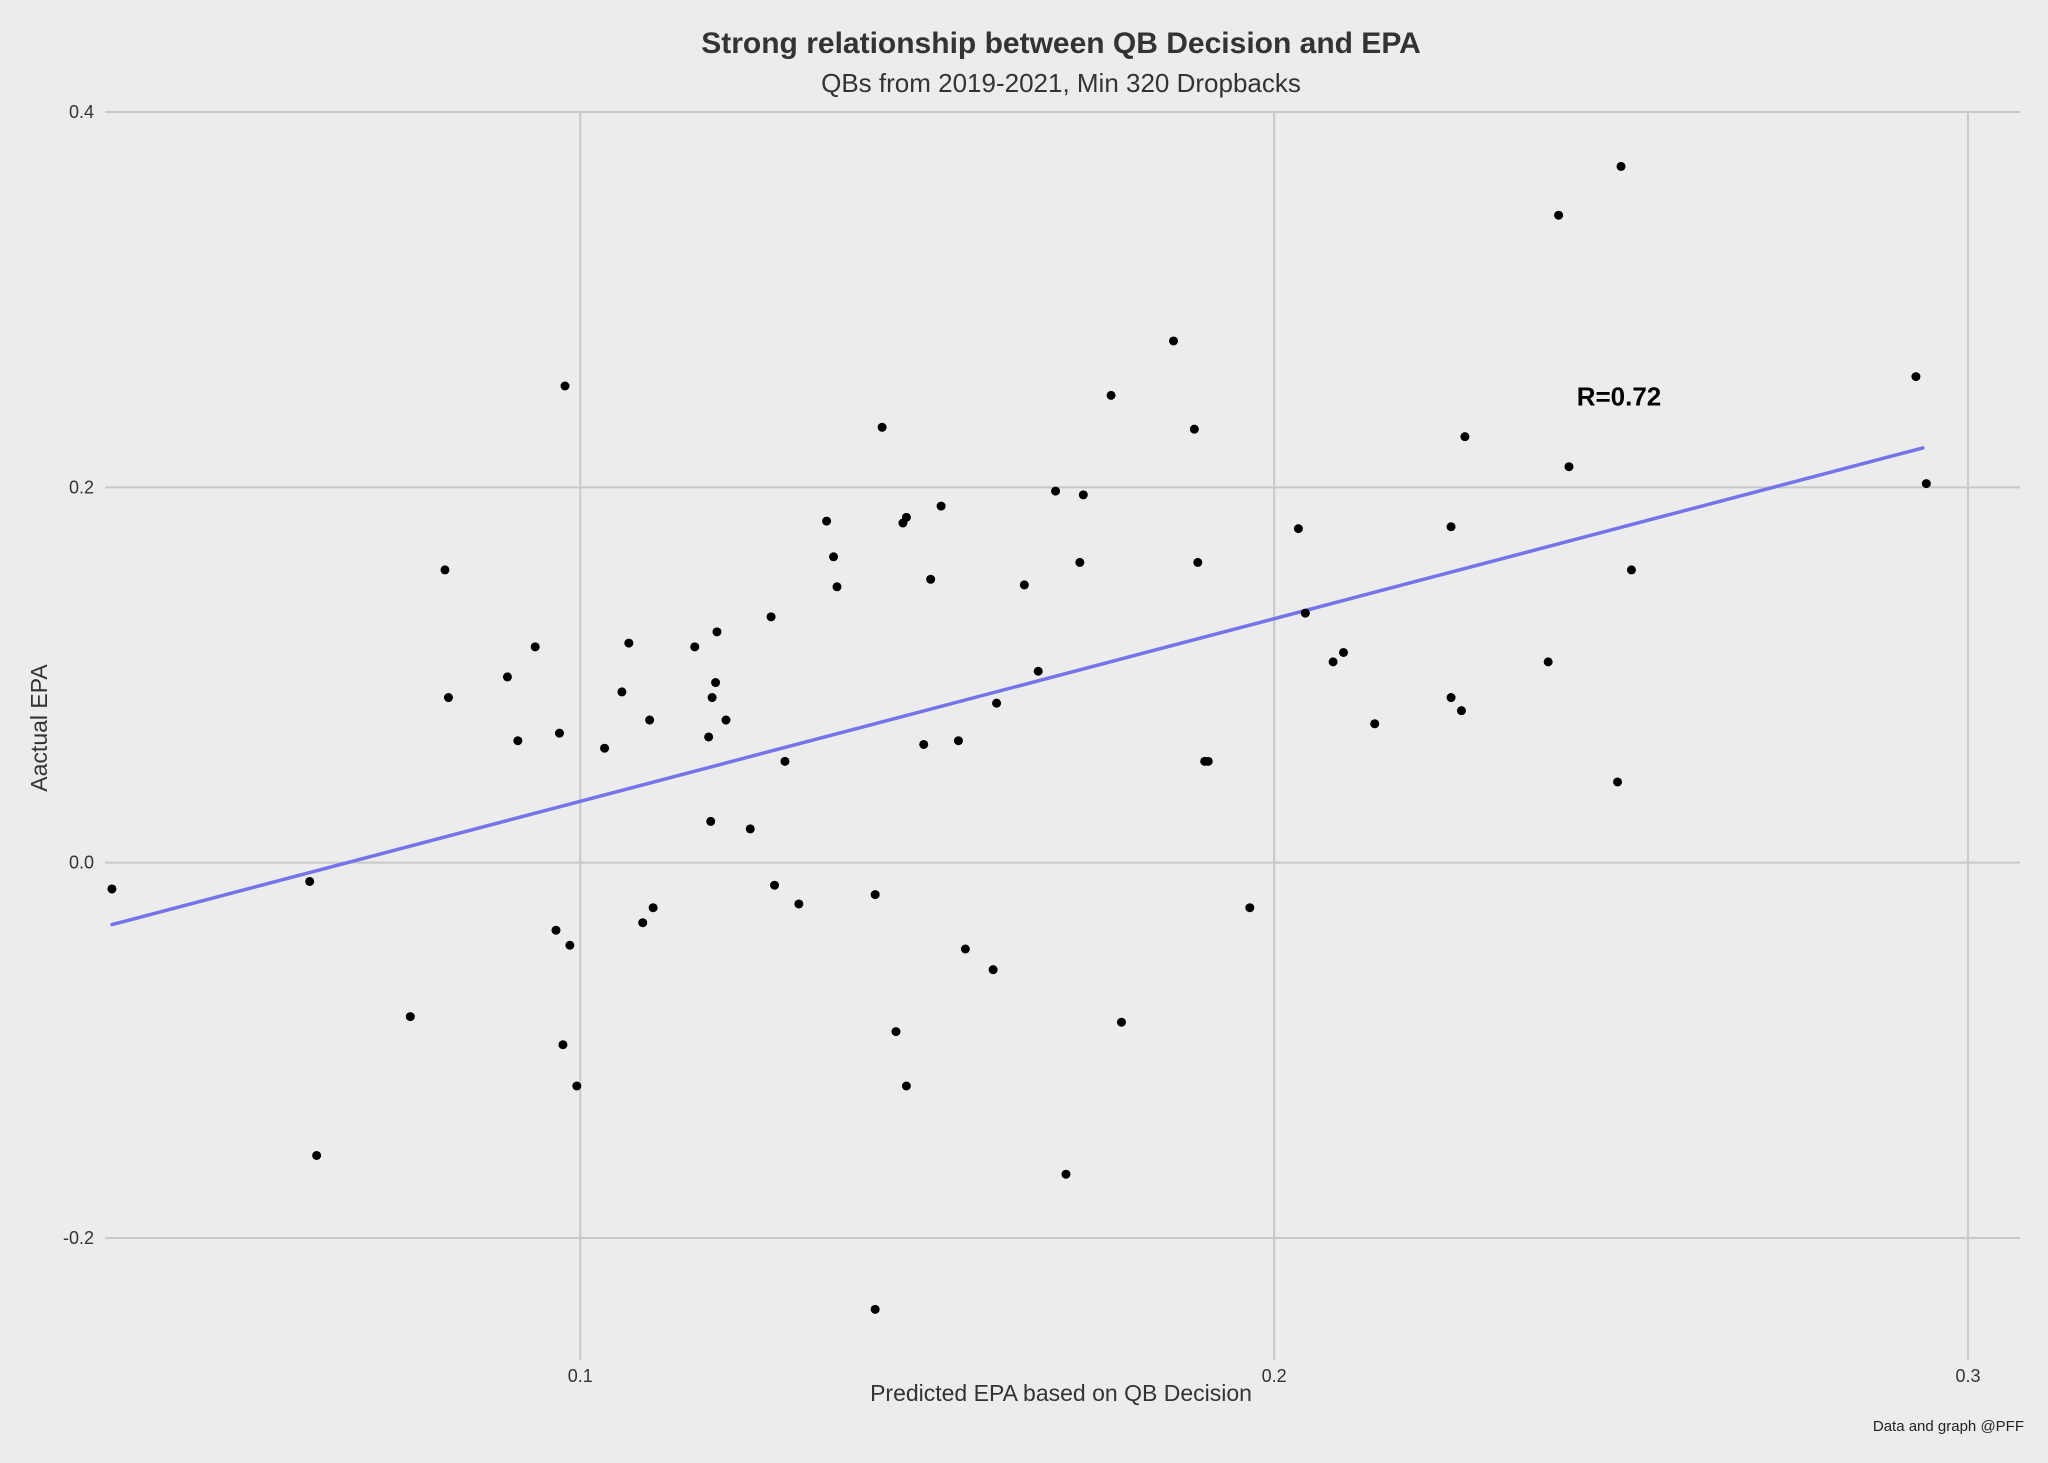 The height and width of the screenshot is (1463, 2048). Describe the element at coordinates (1274, 1376) in the screenshot. I see `x-tick-label: 0.2` at that location.